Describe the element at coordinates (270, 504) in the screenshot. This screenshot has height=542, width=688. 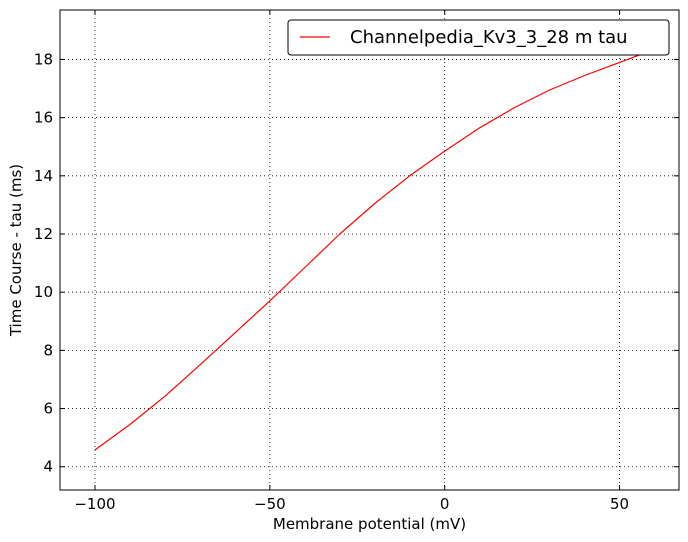
I see `x-tick-label: −50` at that location.